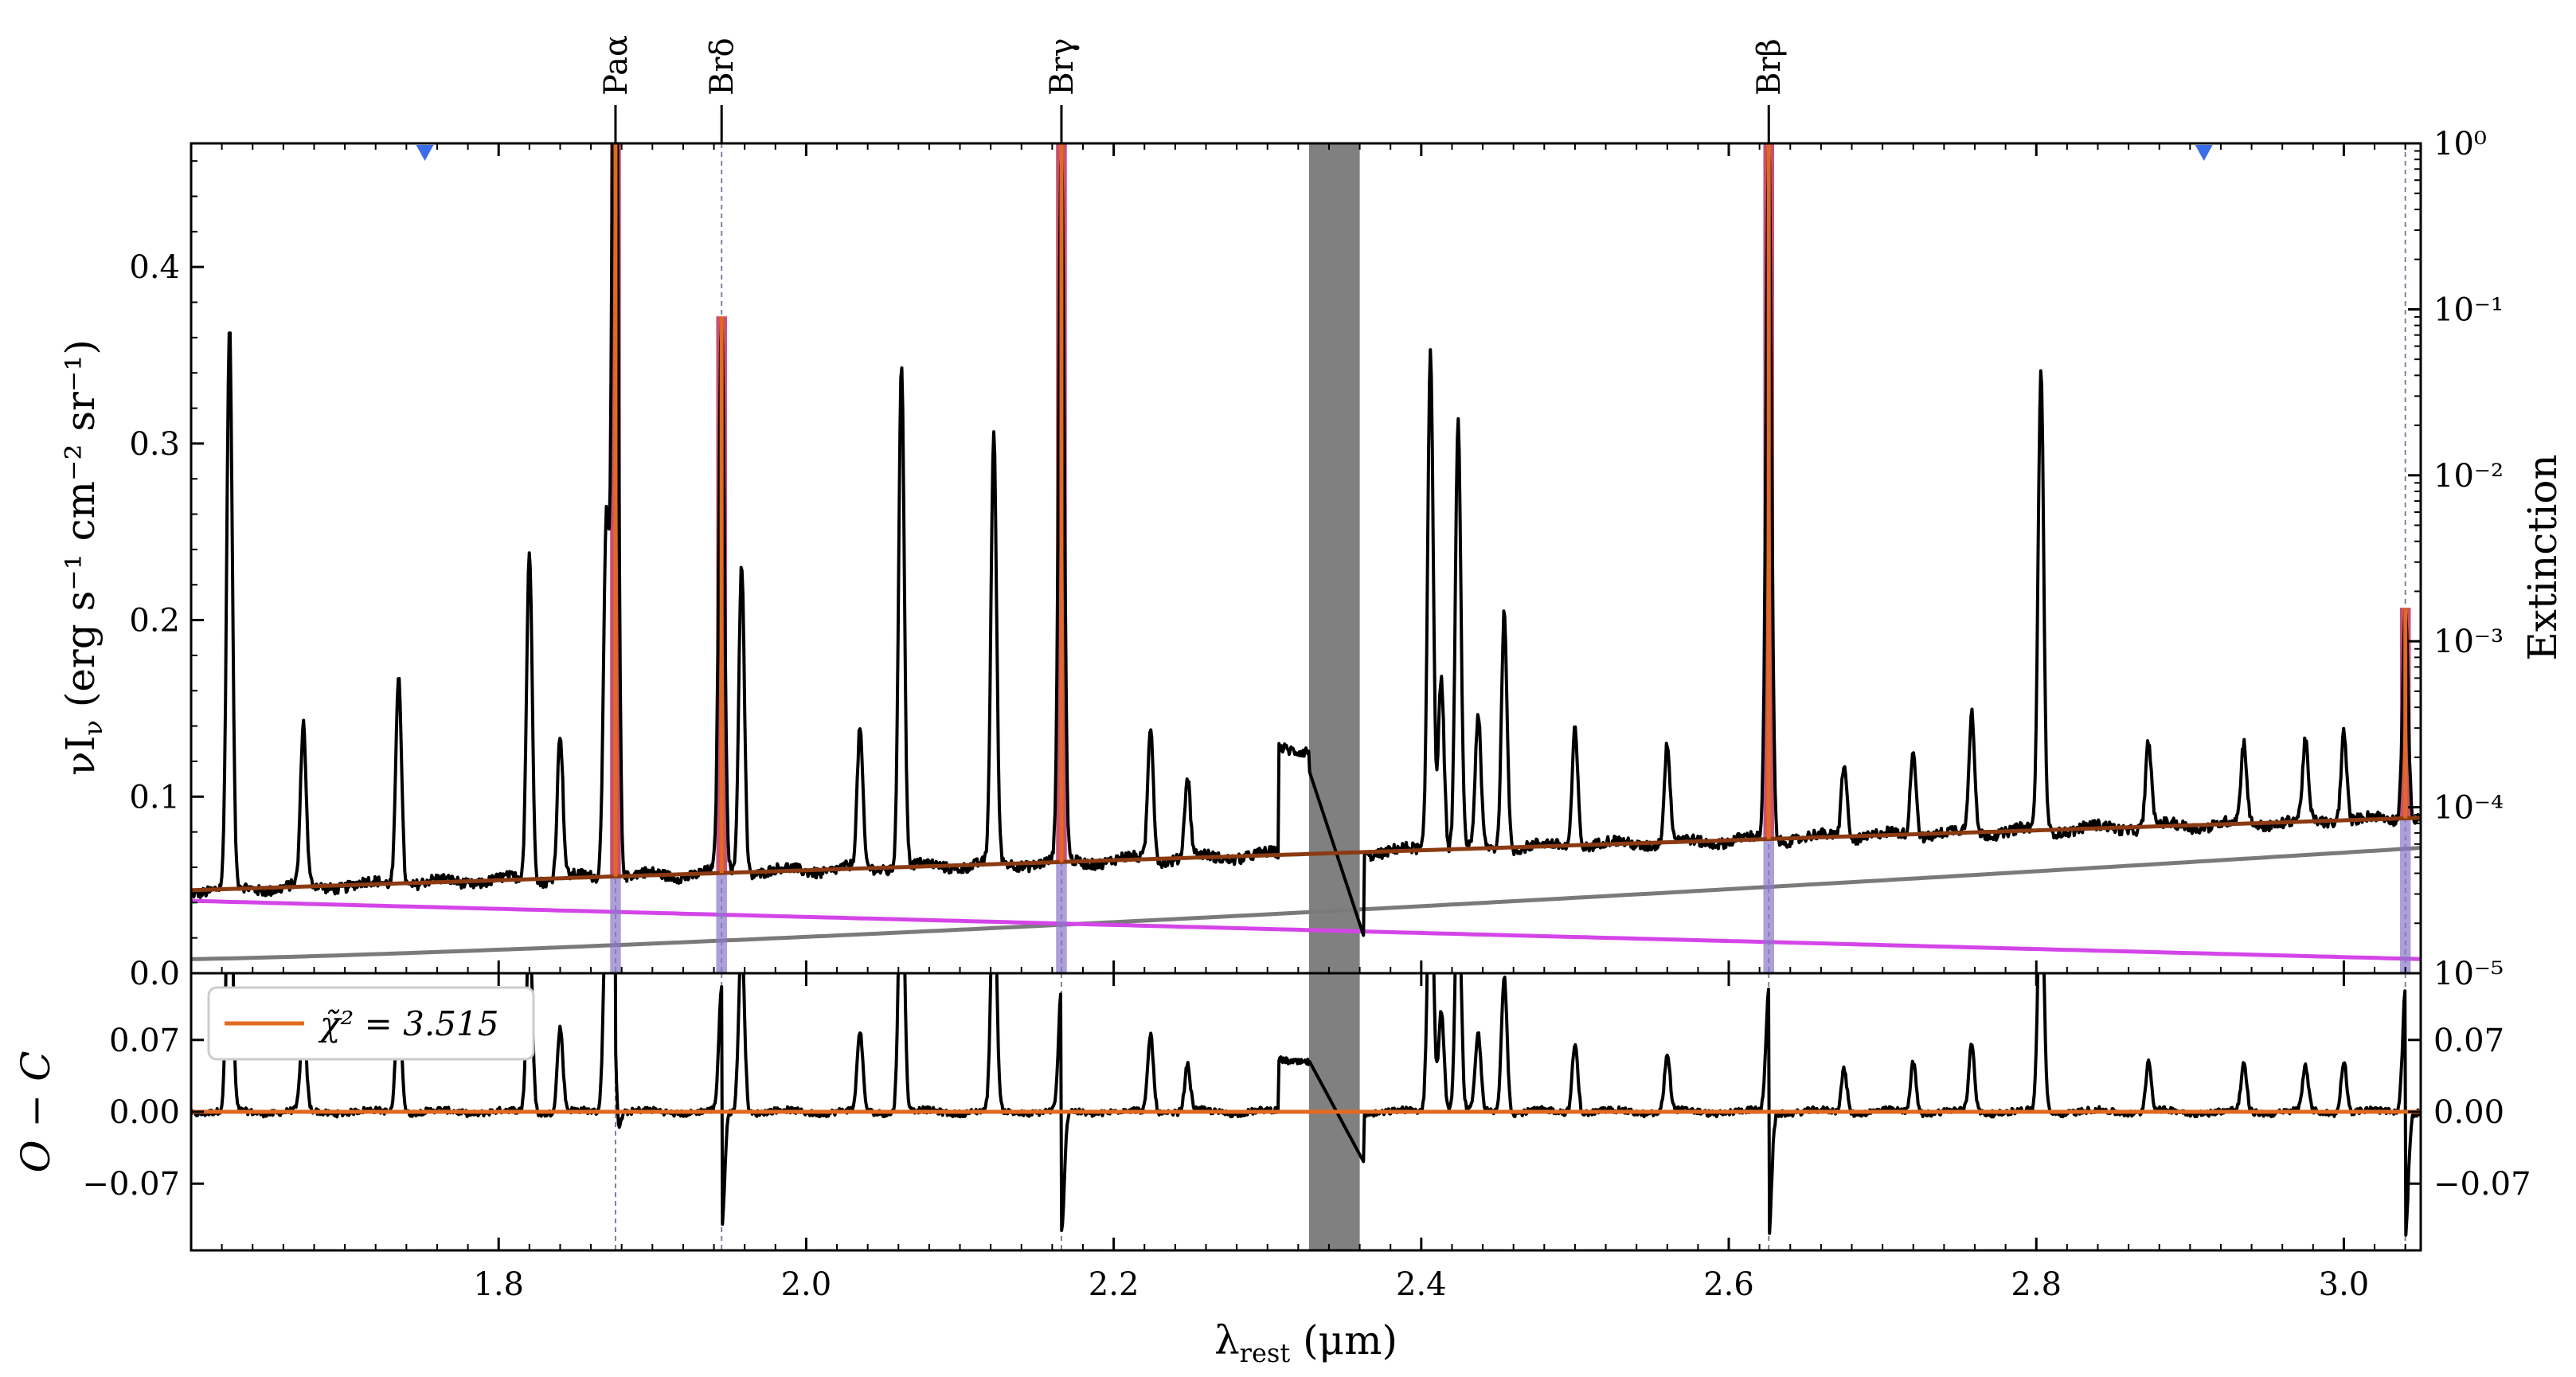 Image resolution: width=2576 pixels, height=1377 pixels. What do you see at coordinates (722, 66) in the screenshot?
I see `line-name-label-1: Brδ` at bounding box center [722, 66].